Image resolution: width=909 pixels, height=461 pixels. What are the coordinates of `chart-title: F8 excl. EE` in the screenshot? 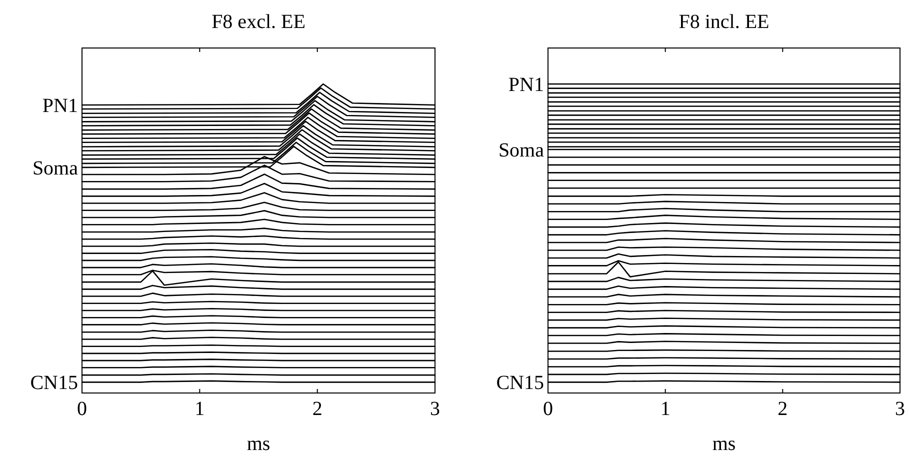 It's located at (259, 22).